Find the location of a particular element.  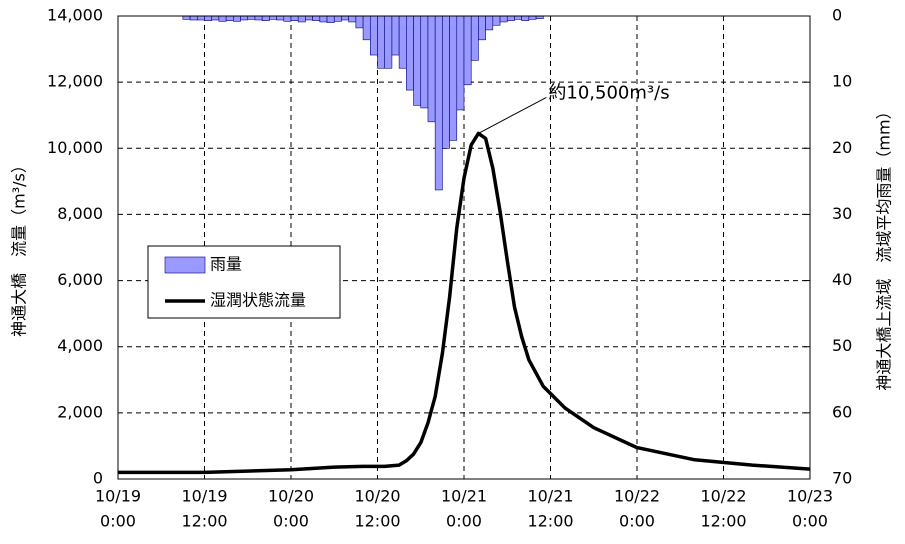

x-tick-label: 10/23 is located at coordinates (810, 496).